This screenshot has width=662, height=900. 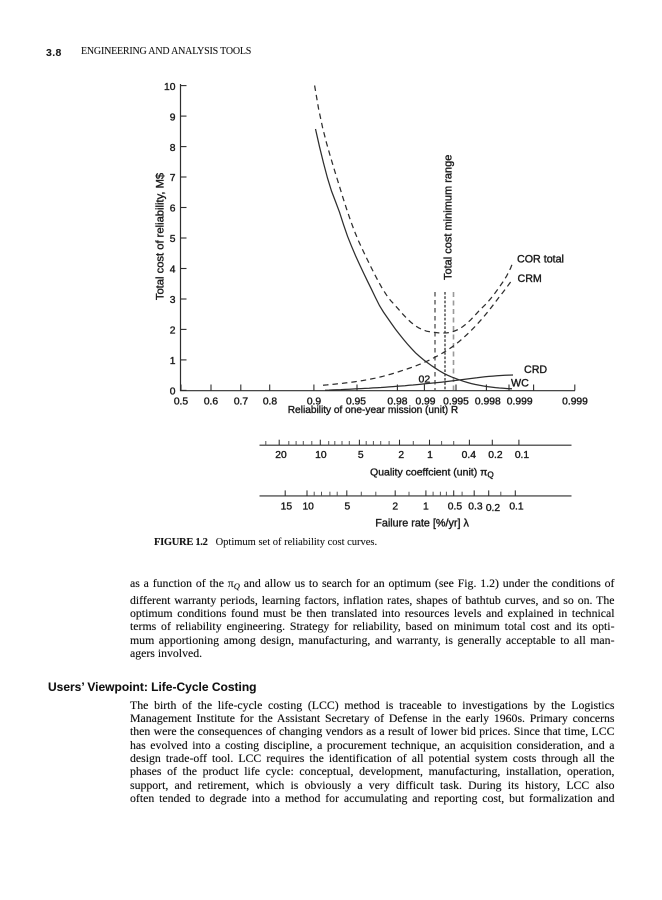 I want to click on svg-text: 9, so click(x=173, y=117).